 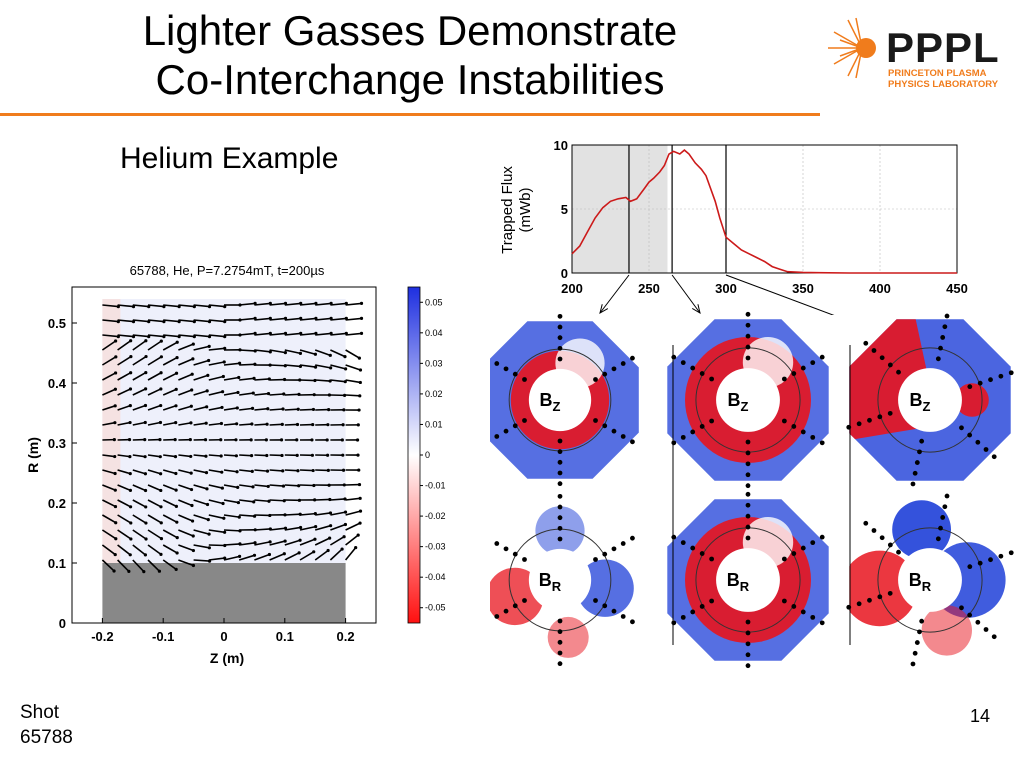 What do you see at coordinates (930, 400) in the screenshot?
I see `inner-hole` at bounding box center [930, 400].